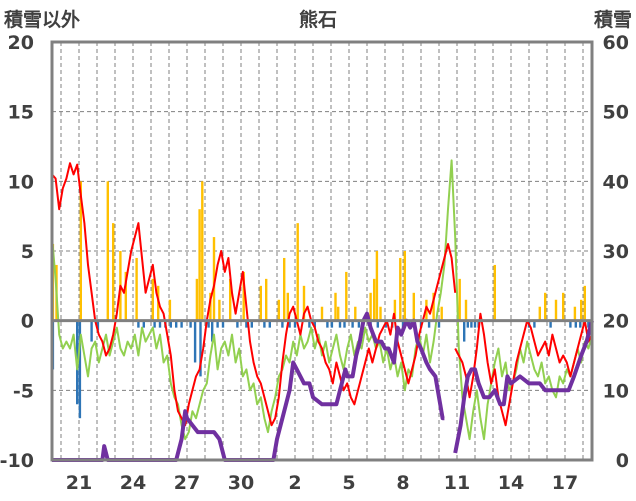 This screenshot has height=501, width=636. I want to click on x-tick-label: 21, so click(79, 483).